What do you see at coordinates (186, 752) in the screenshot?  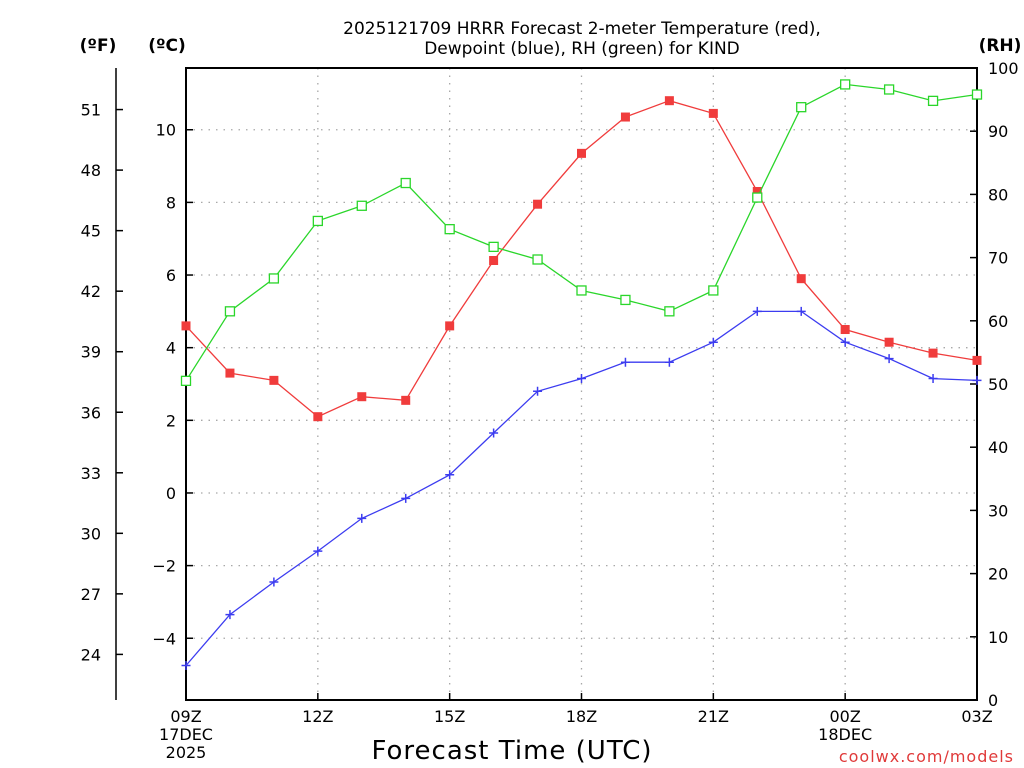 I see `x-tick-label: 2025` at bounding box center [186, 752].